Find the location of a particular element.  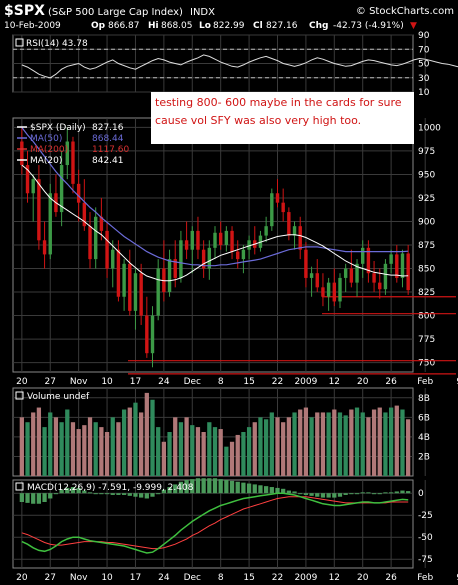

macd-y-tick: -25 is located at coordinates (425, 516).